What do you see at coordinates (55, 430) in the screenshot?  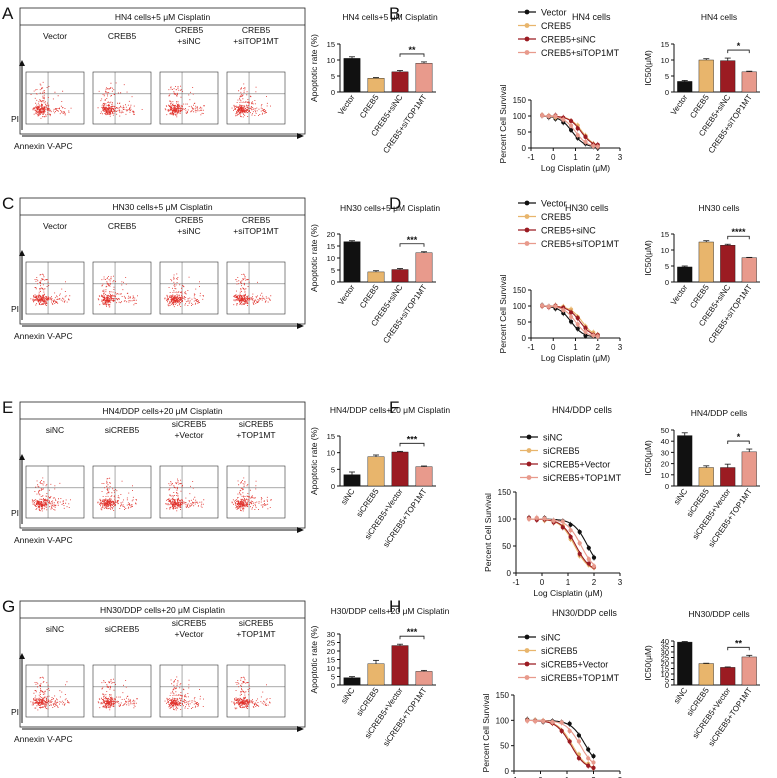 I see `flow-sample-label: siNC` at bounding box center [55, 430].